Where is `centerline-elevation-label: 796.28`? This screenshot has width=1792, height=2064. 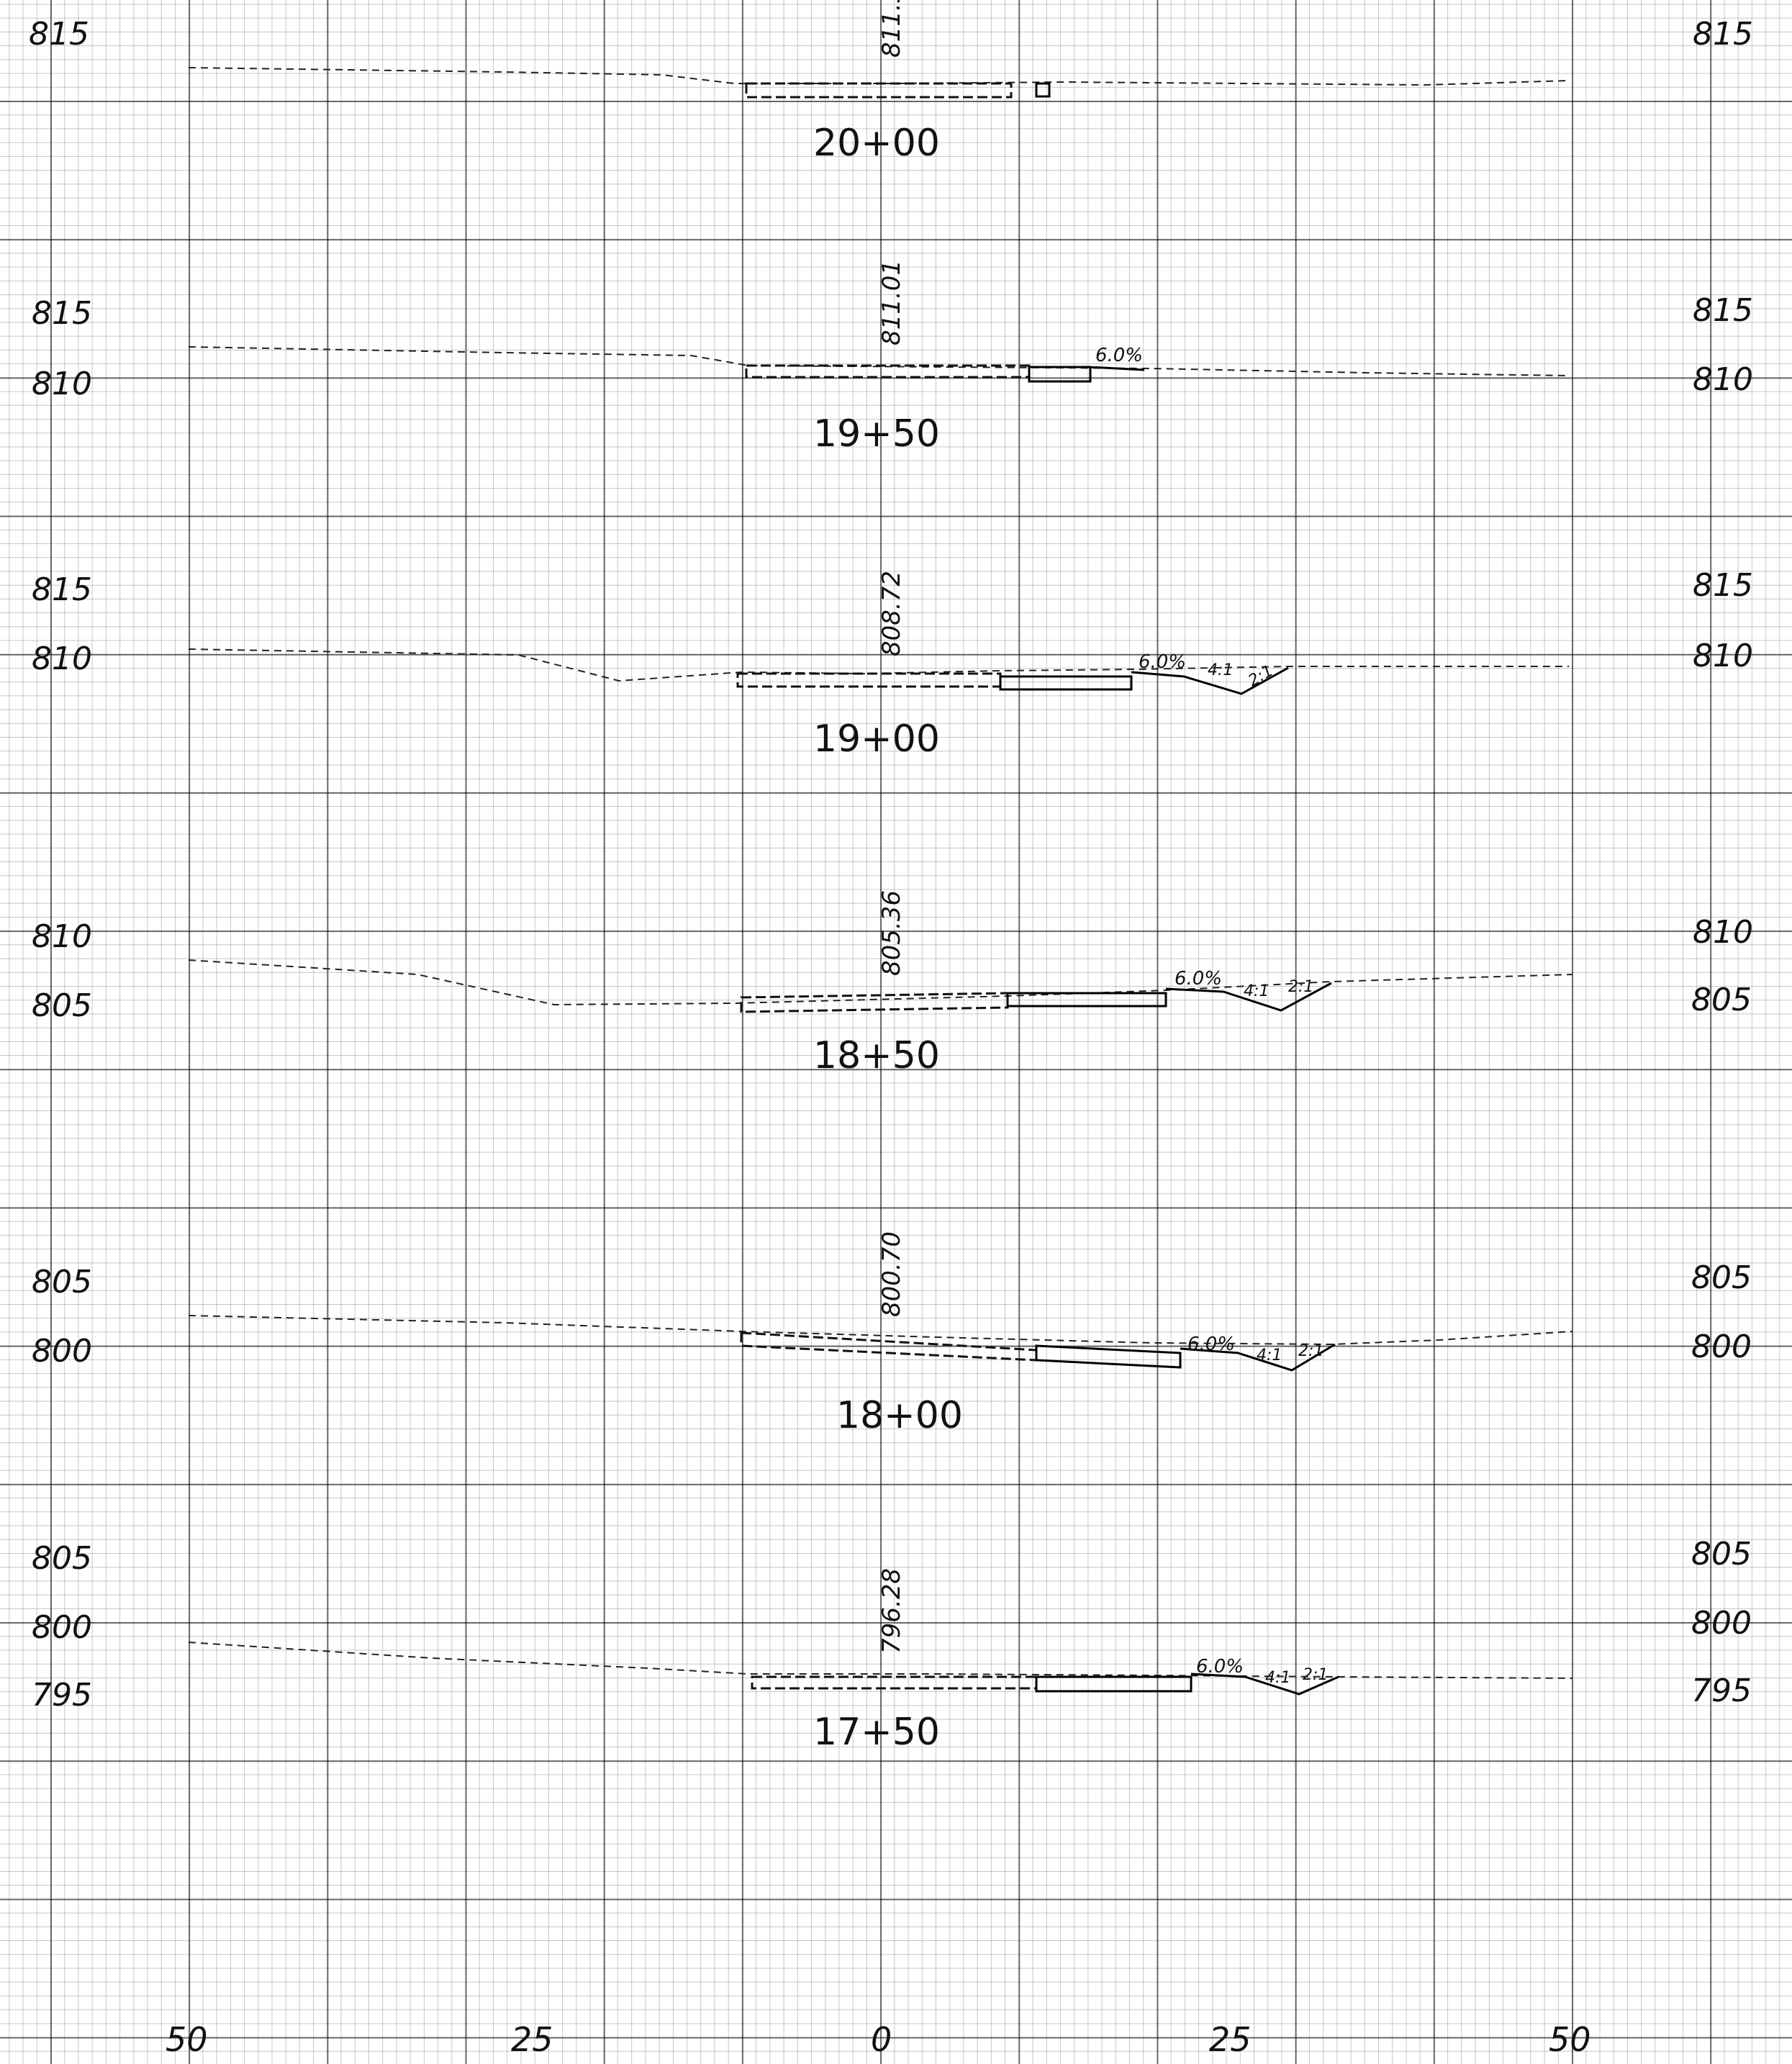 centerline-elevation-label: 796.28 is located at coordinates (892, 1611).